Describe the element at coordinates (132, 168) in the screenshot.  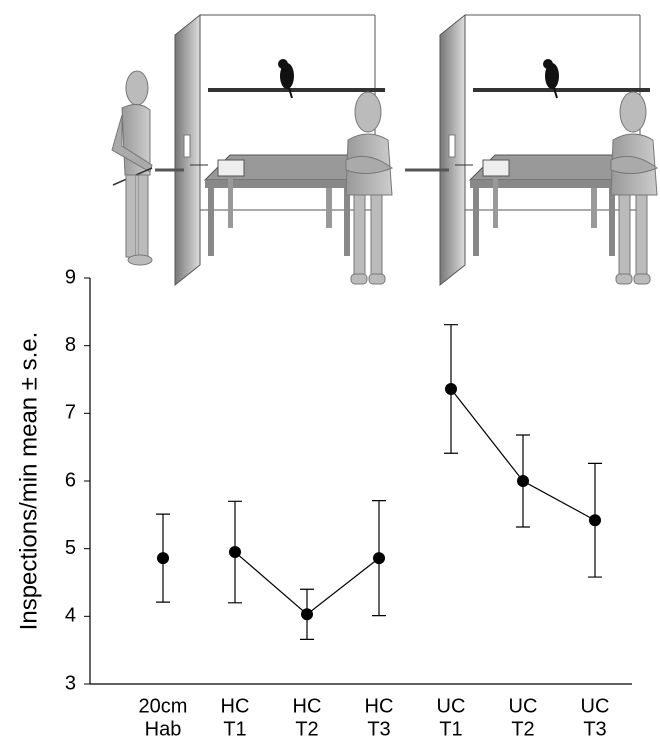
I see `observer` at that location.